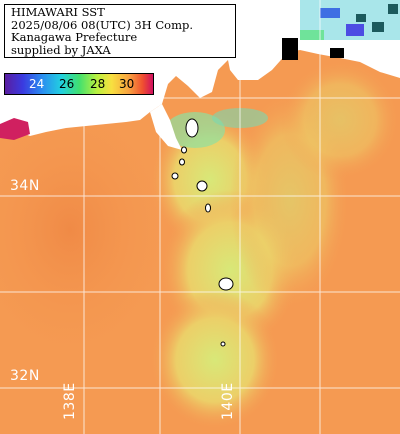 The width and height of the screenshot is (400, 434). Describe the element at coordinates (184, 150) in the screenshot. I see `toshima-island` at that location.